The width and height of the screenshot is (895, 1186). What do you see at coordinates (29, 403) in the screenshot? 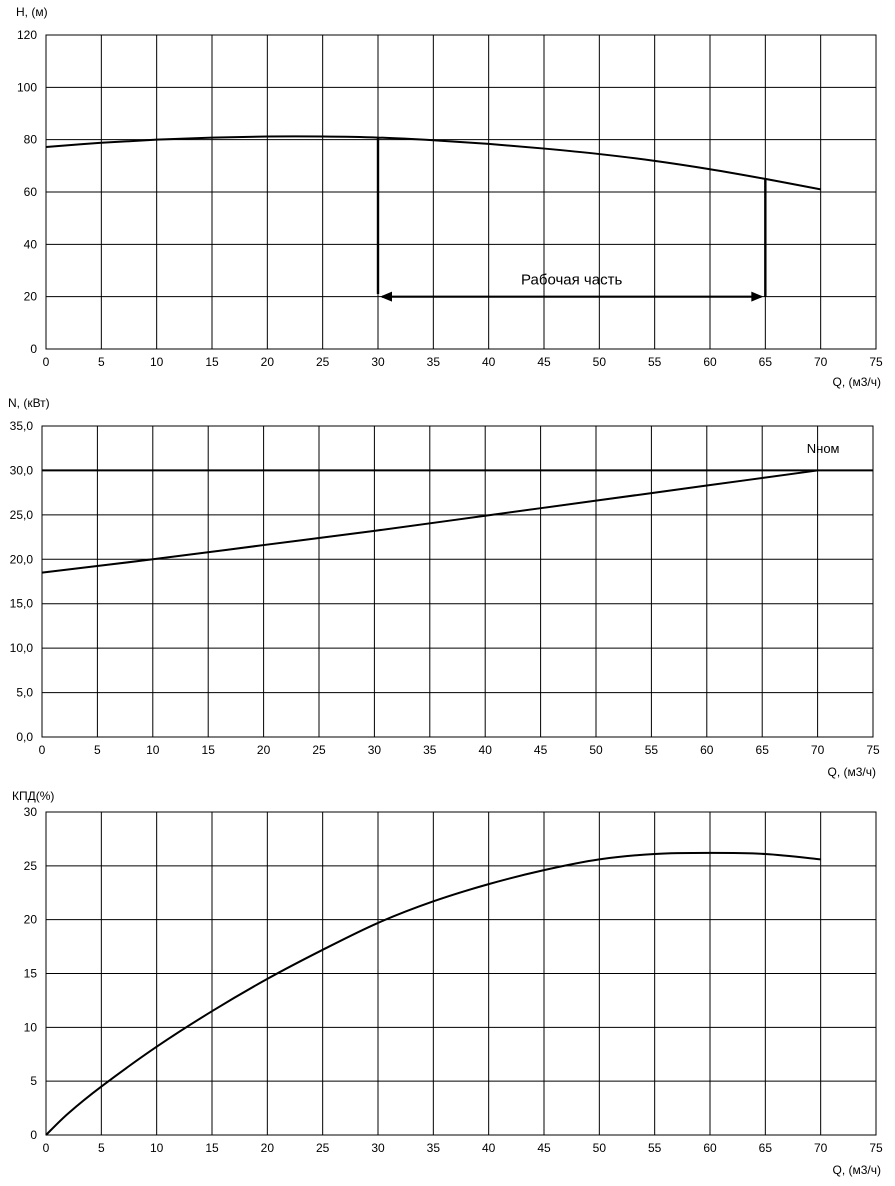
I see `y-axis-title: N, (кВт)` at bounding box center [29, 403].